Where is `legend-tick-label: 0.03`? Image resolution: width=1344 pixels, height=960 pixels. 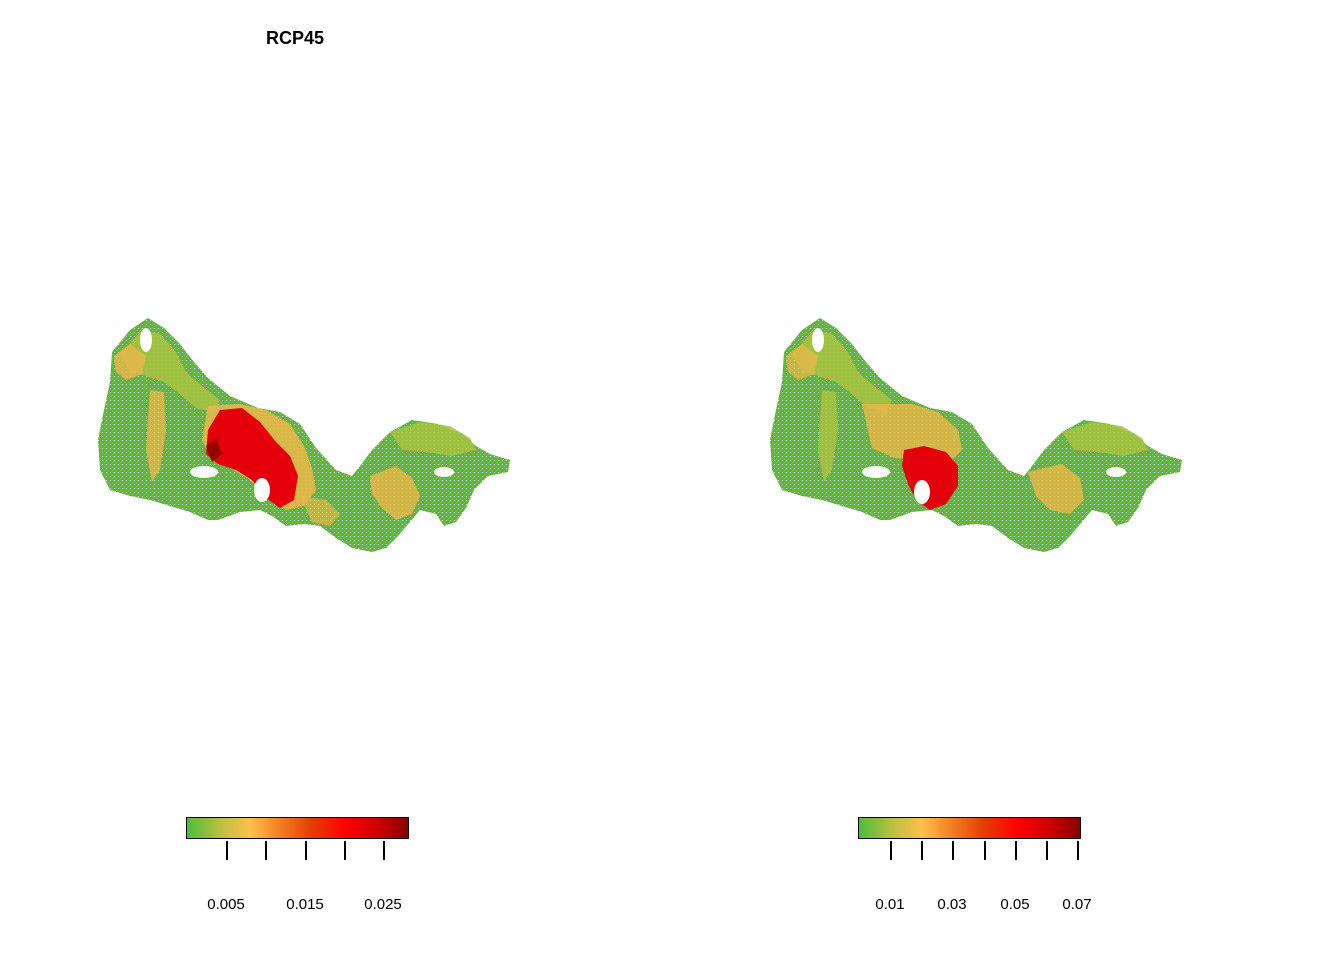
legend-tick-label: 0.03 is located at coordinates (952, 904).